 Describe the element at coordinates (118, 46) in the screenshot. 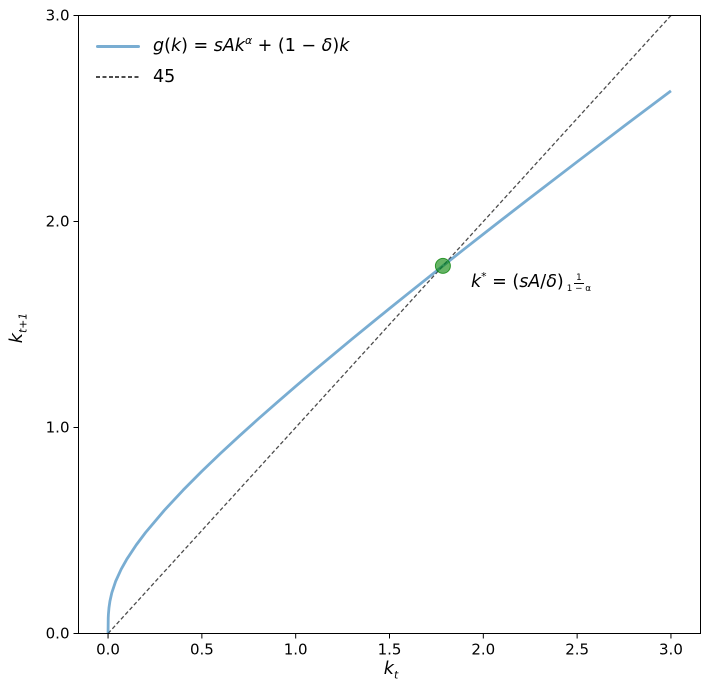

I see `legend-swatch-g-curve-icon` at that location.